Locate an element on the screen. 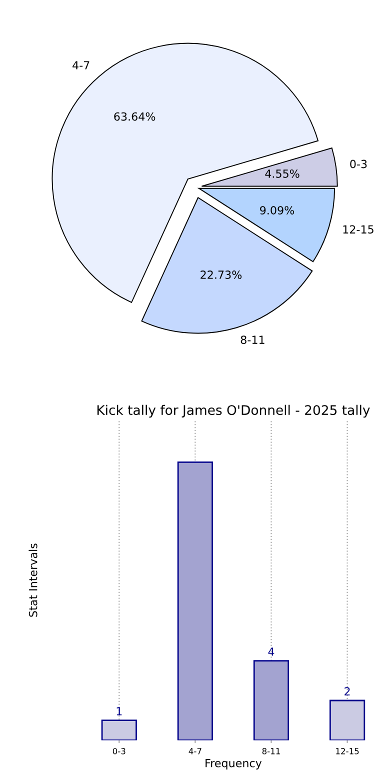 The height and width of the screenshot is (780, 390). slice-label: 0-3 is located at coordinates (358, 164).